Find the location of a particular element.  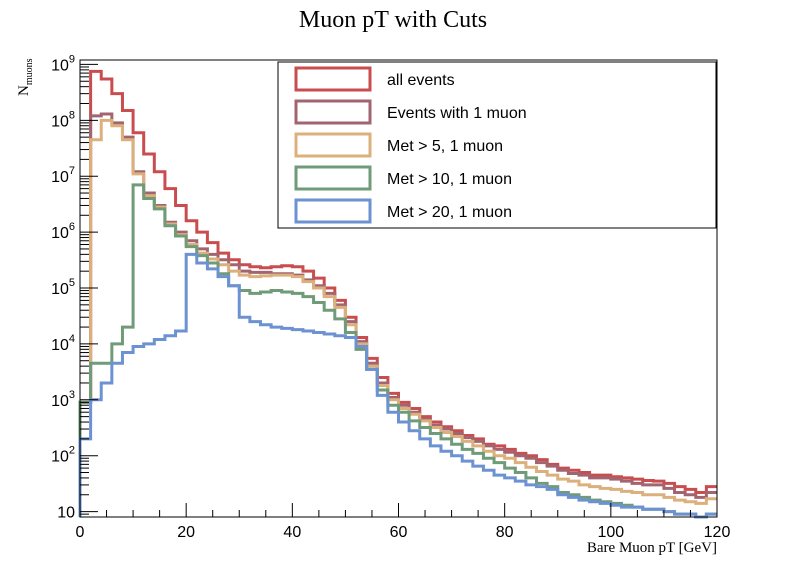

legend-label-2: Events with 1 muon is located at coordinates (457, 113).